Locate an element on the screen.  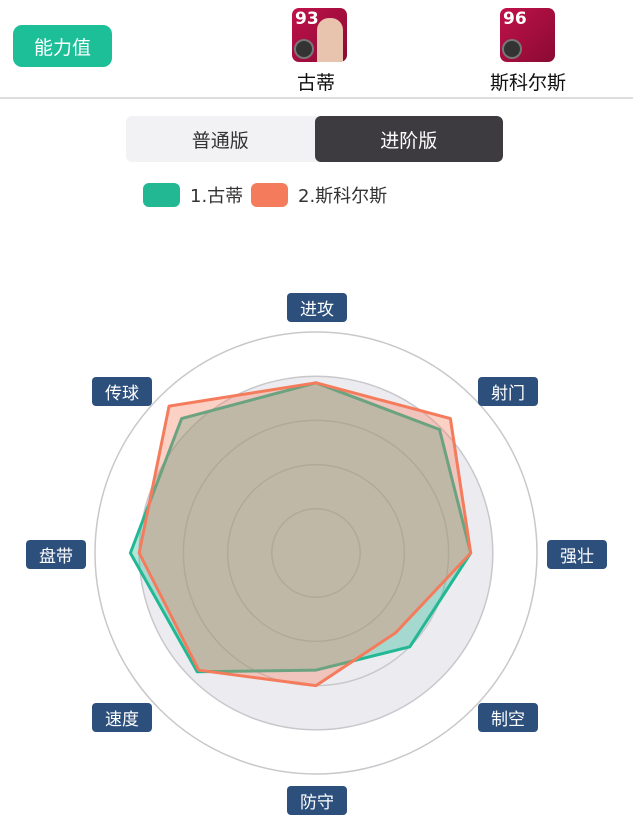
axis-label-attack: 进攻 is located at coordinates (317, 307).